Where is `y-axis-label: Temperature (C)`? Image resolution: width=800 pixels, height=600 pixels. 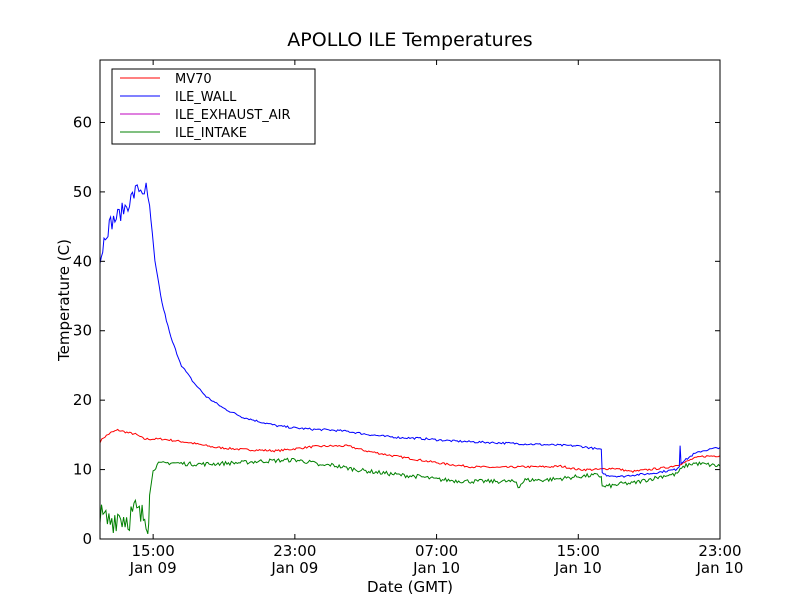
y-axis-label: Temperature (C) is located at coordinates (64, 300).